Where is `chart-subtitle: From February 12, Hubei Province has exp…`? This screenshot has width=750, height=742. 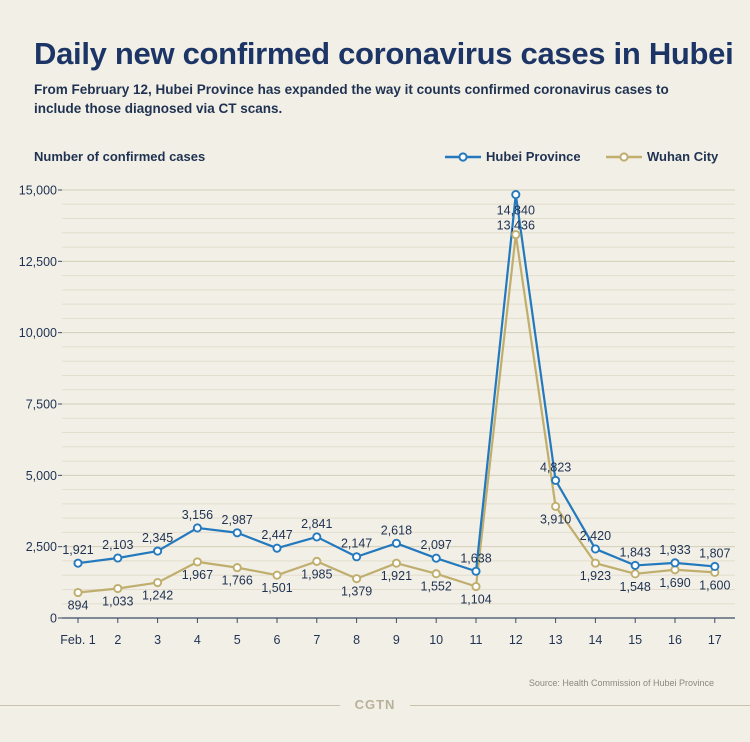
chart-subtitle: From February 12, Hubei Province has exp… is located at coordinates (351, 99).